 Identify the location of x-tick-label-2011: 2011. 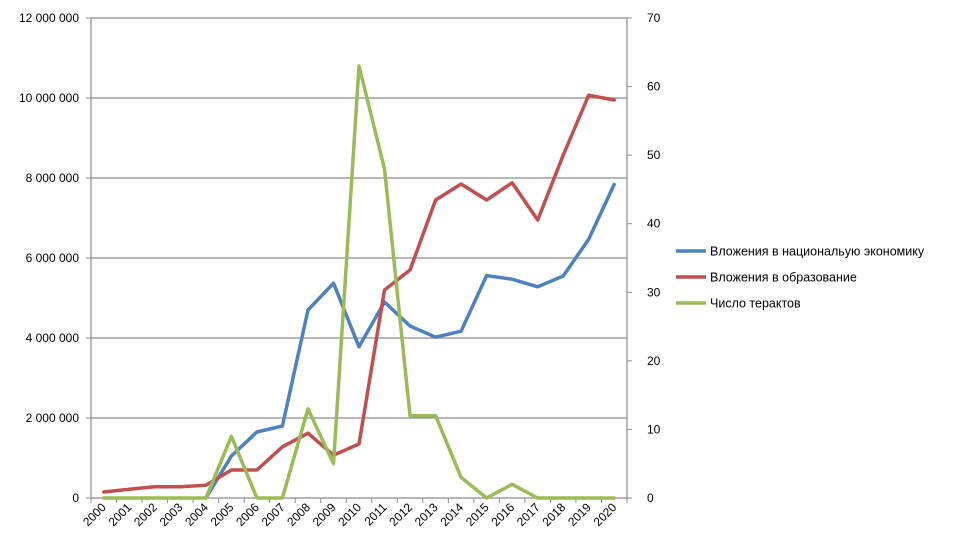
(375, 514).